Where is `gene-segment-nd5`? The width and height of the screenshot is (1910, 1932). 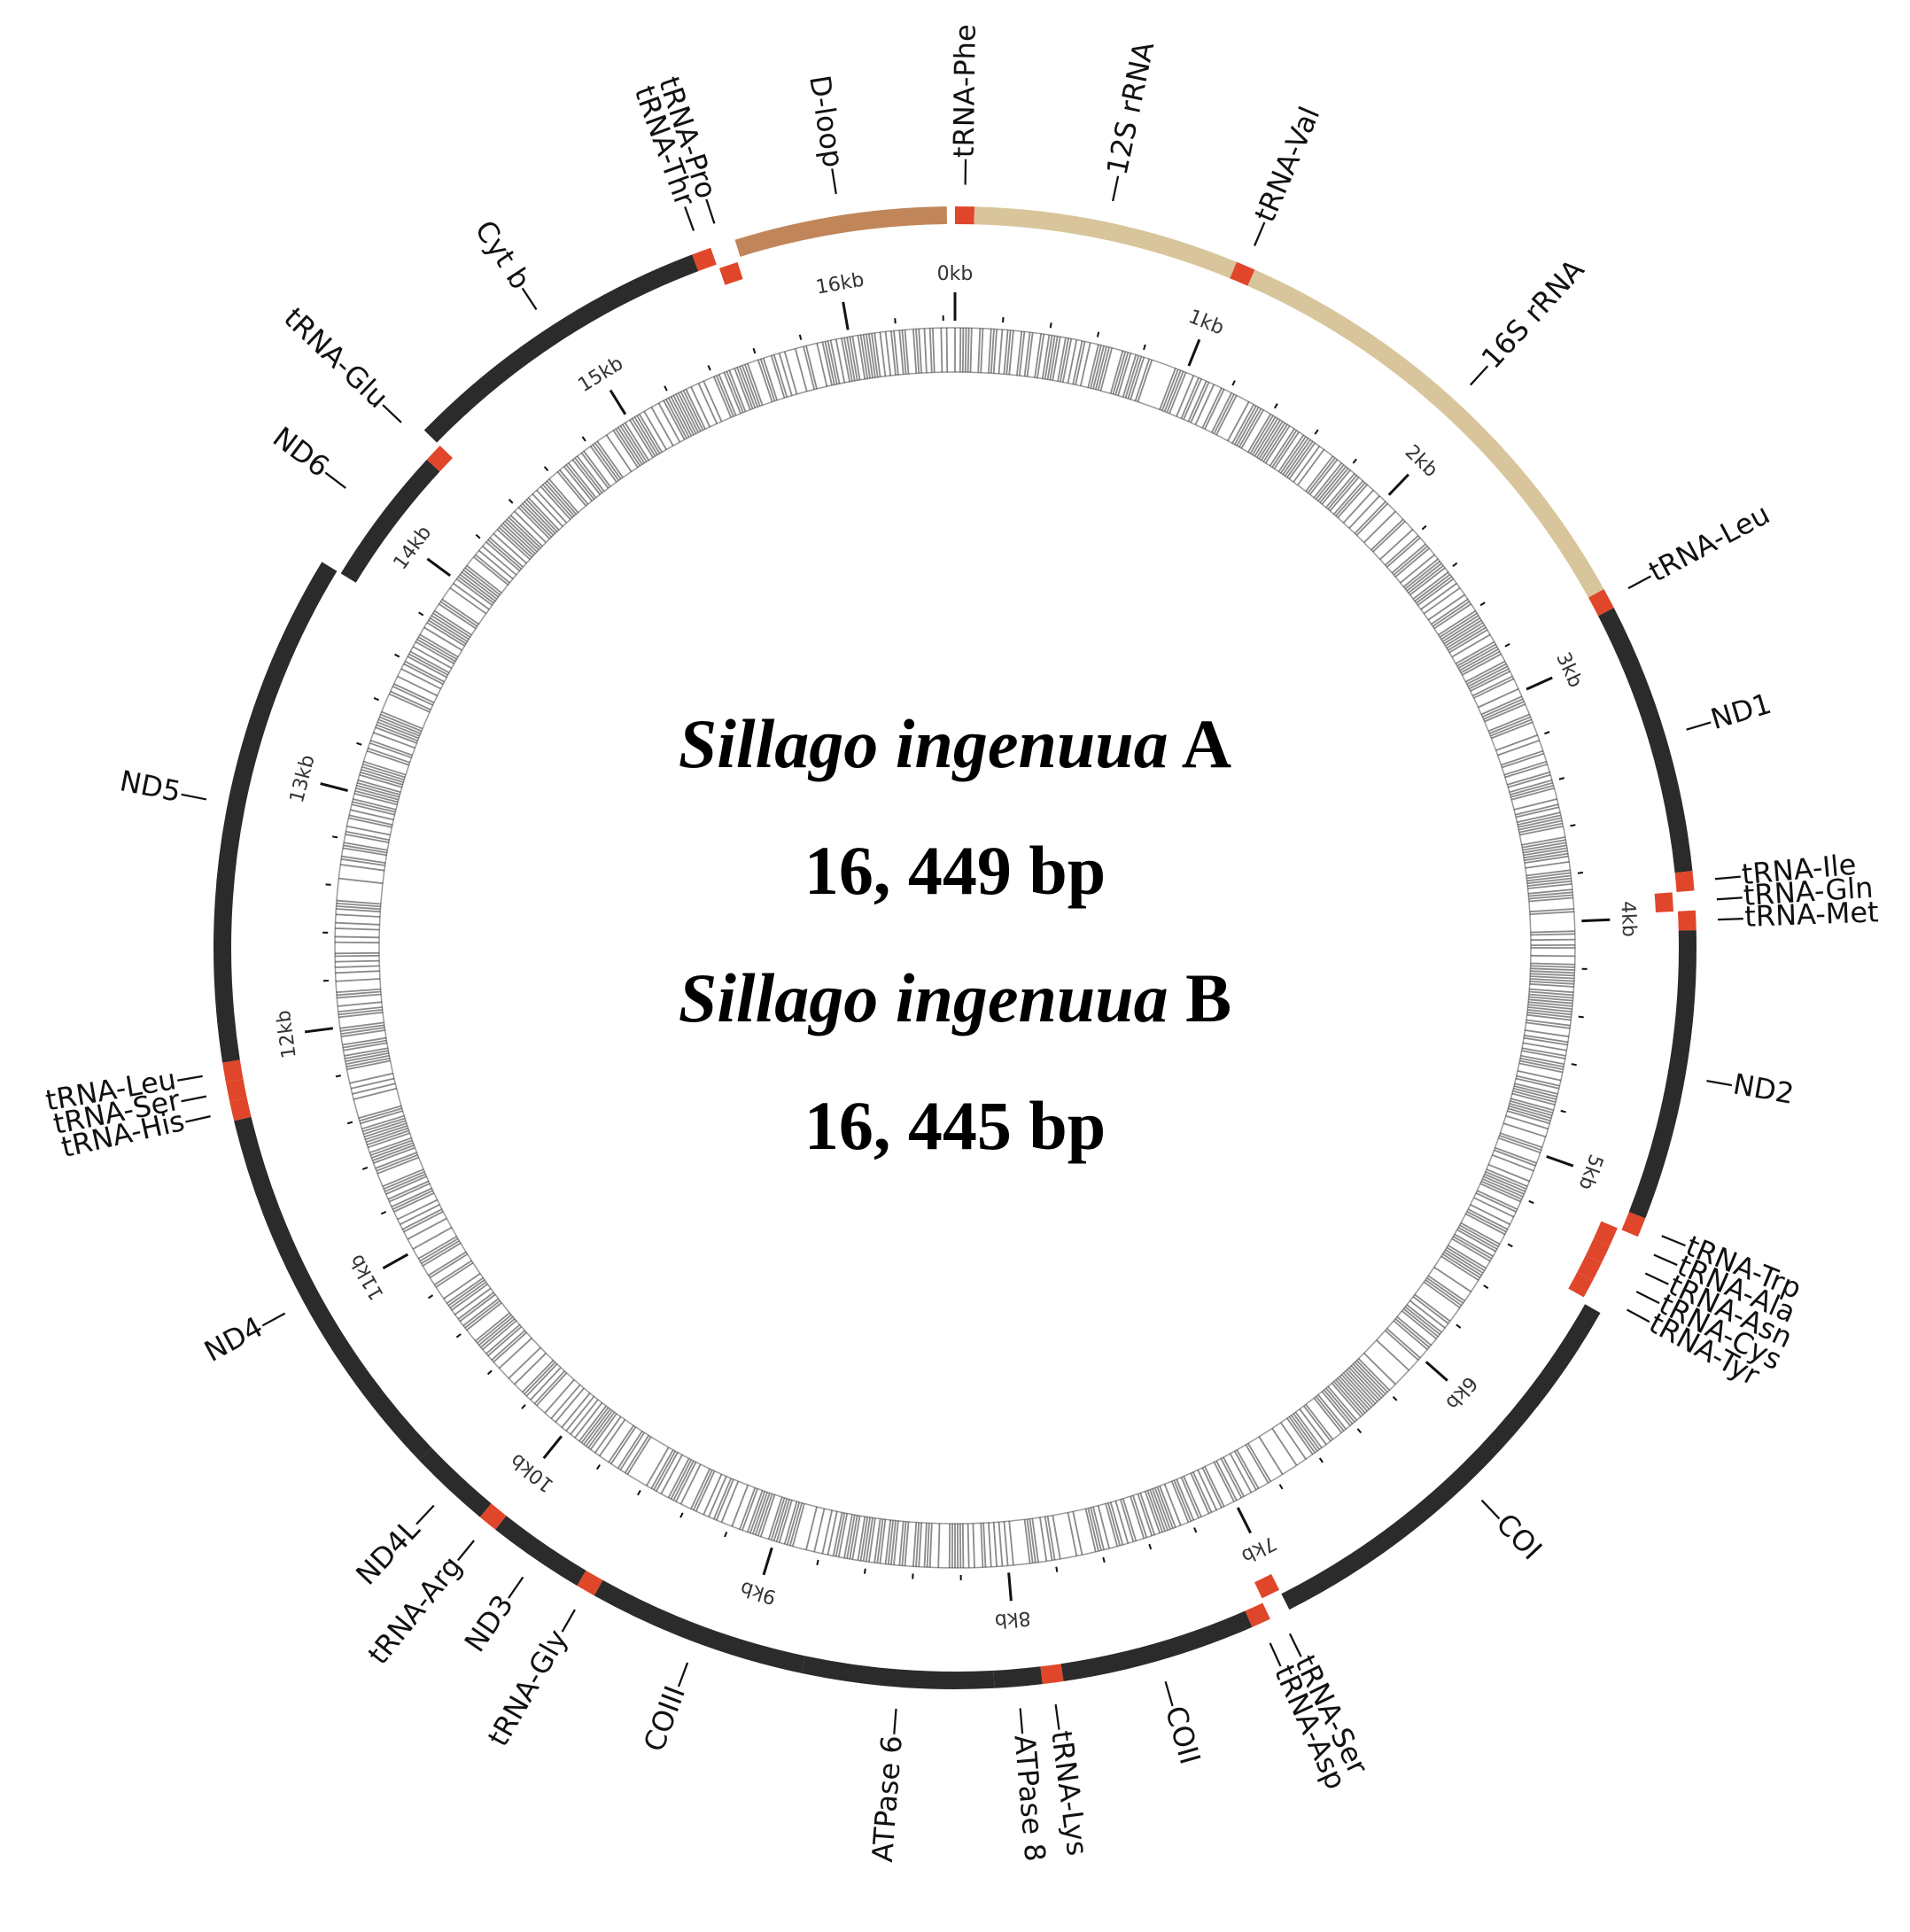 gene-segment-nd5 is located at coordinates (275, 812).